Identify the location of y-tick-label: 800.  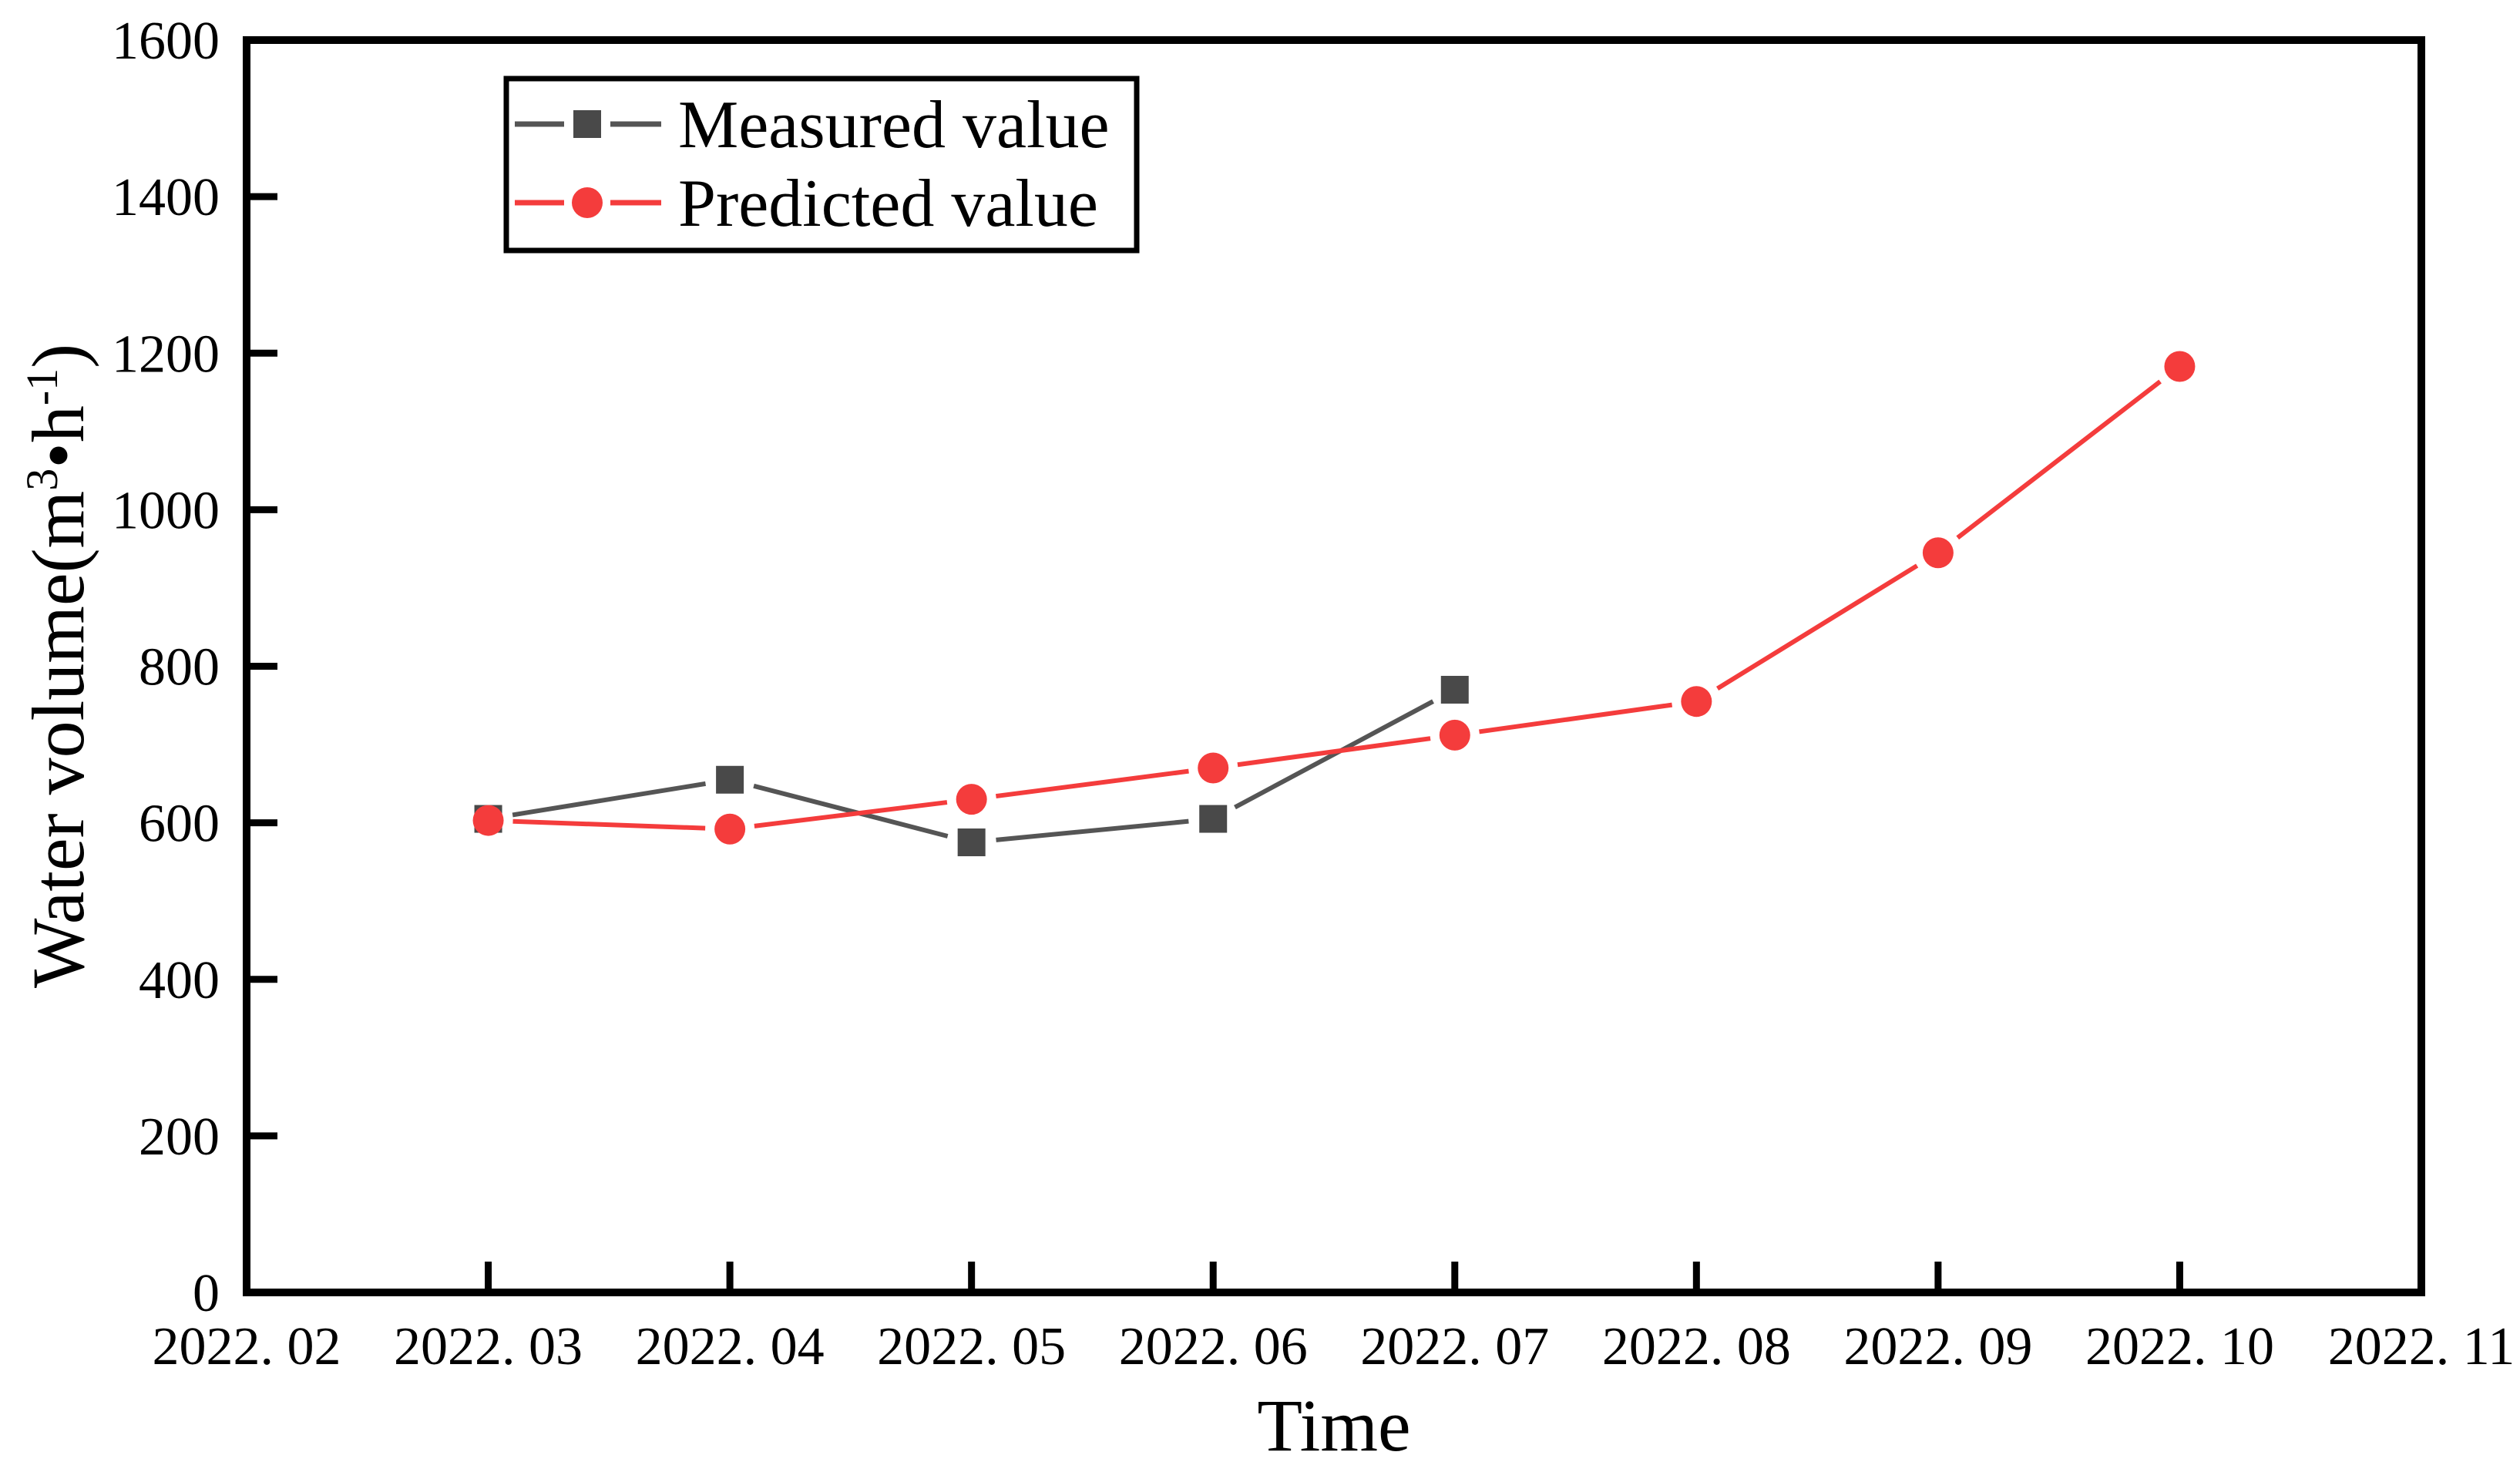
(180, 667).